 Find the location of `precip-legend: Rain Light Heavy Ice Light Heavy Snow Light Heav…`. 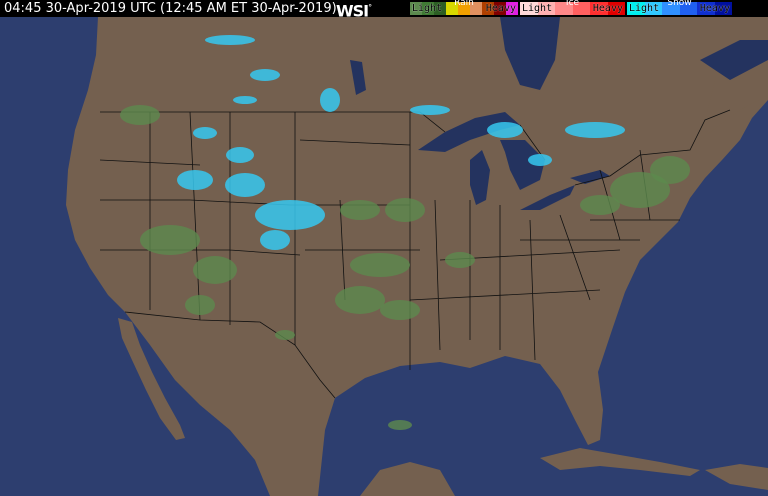

precip-legend: Rain Light Heavy Ice Light Heavy Snow Light Heav… is located at coordinates (572, 7).